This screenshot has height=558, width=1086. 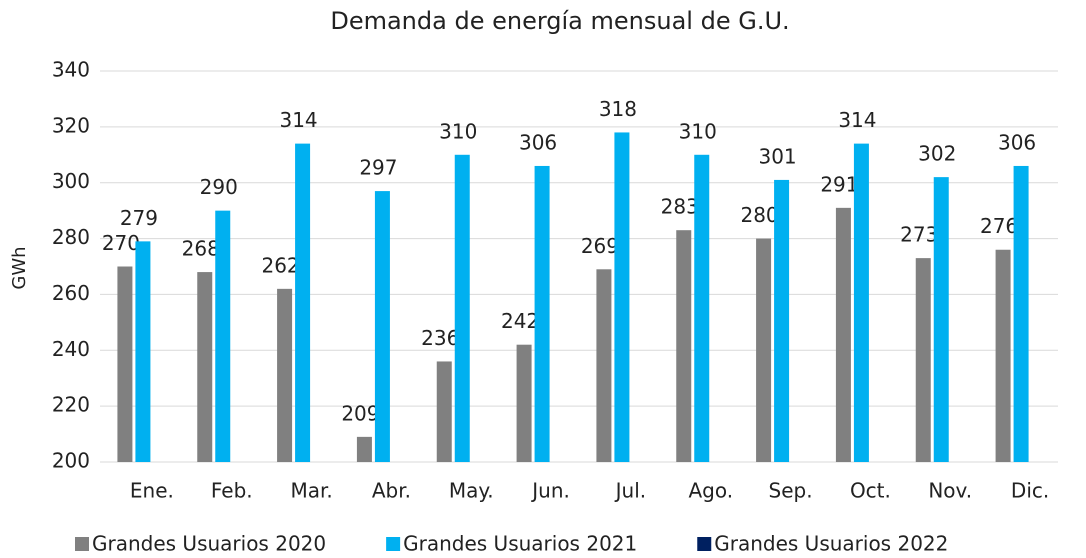 What do you see at coordinates (391, 491) in the screenshot?
I see `x-tick-label: Abr.` at bounding box center [391, 491].